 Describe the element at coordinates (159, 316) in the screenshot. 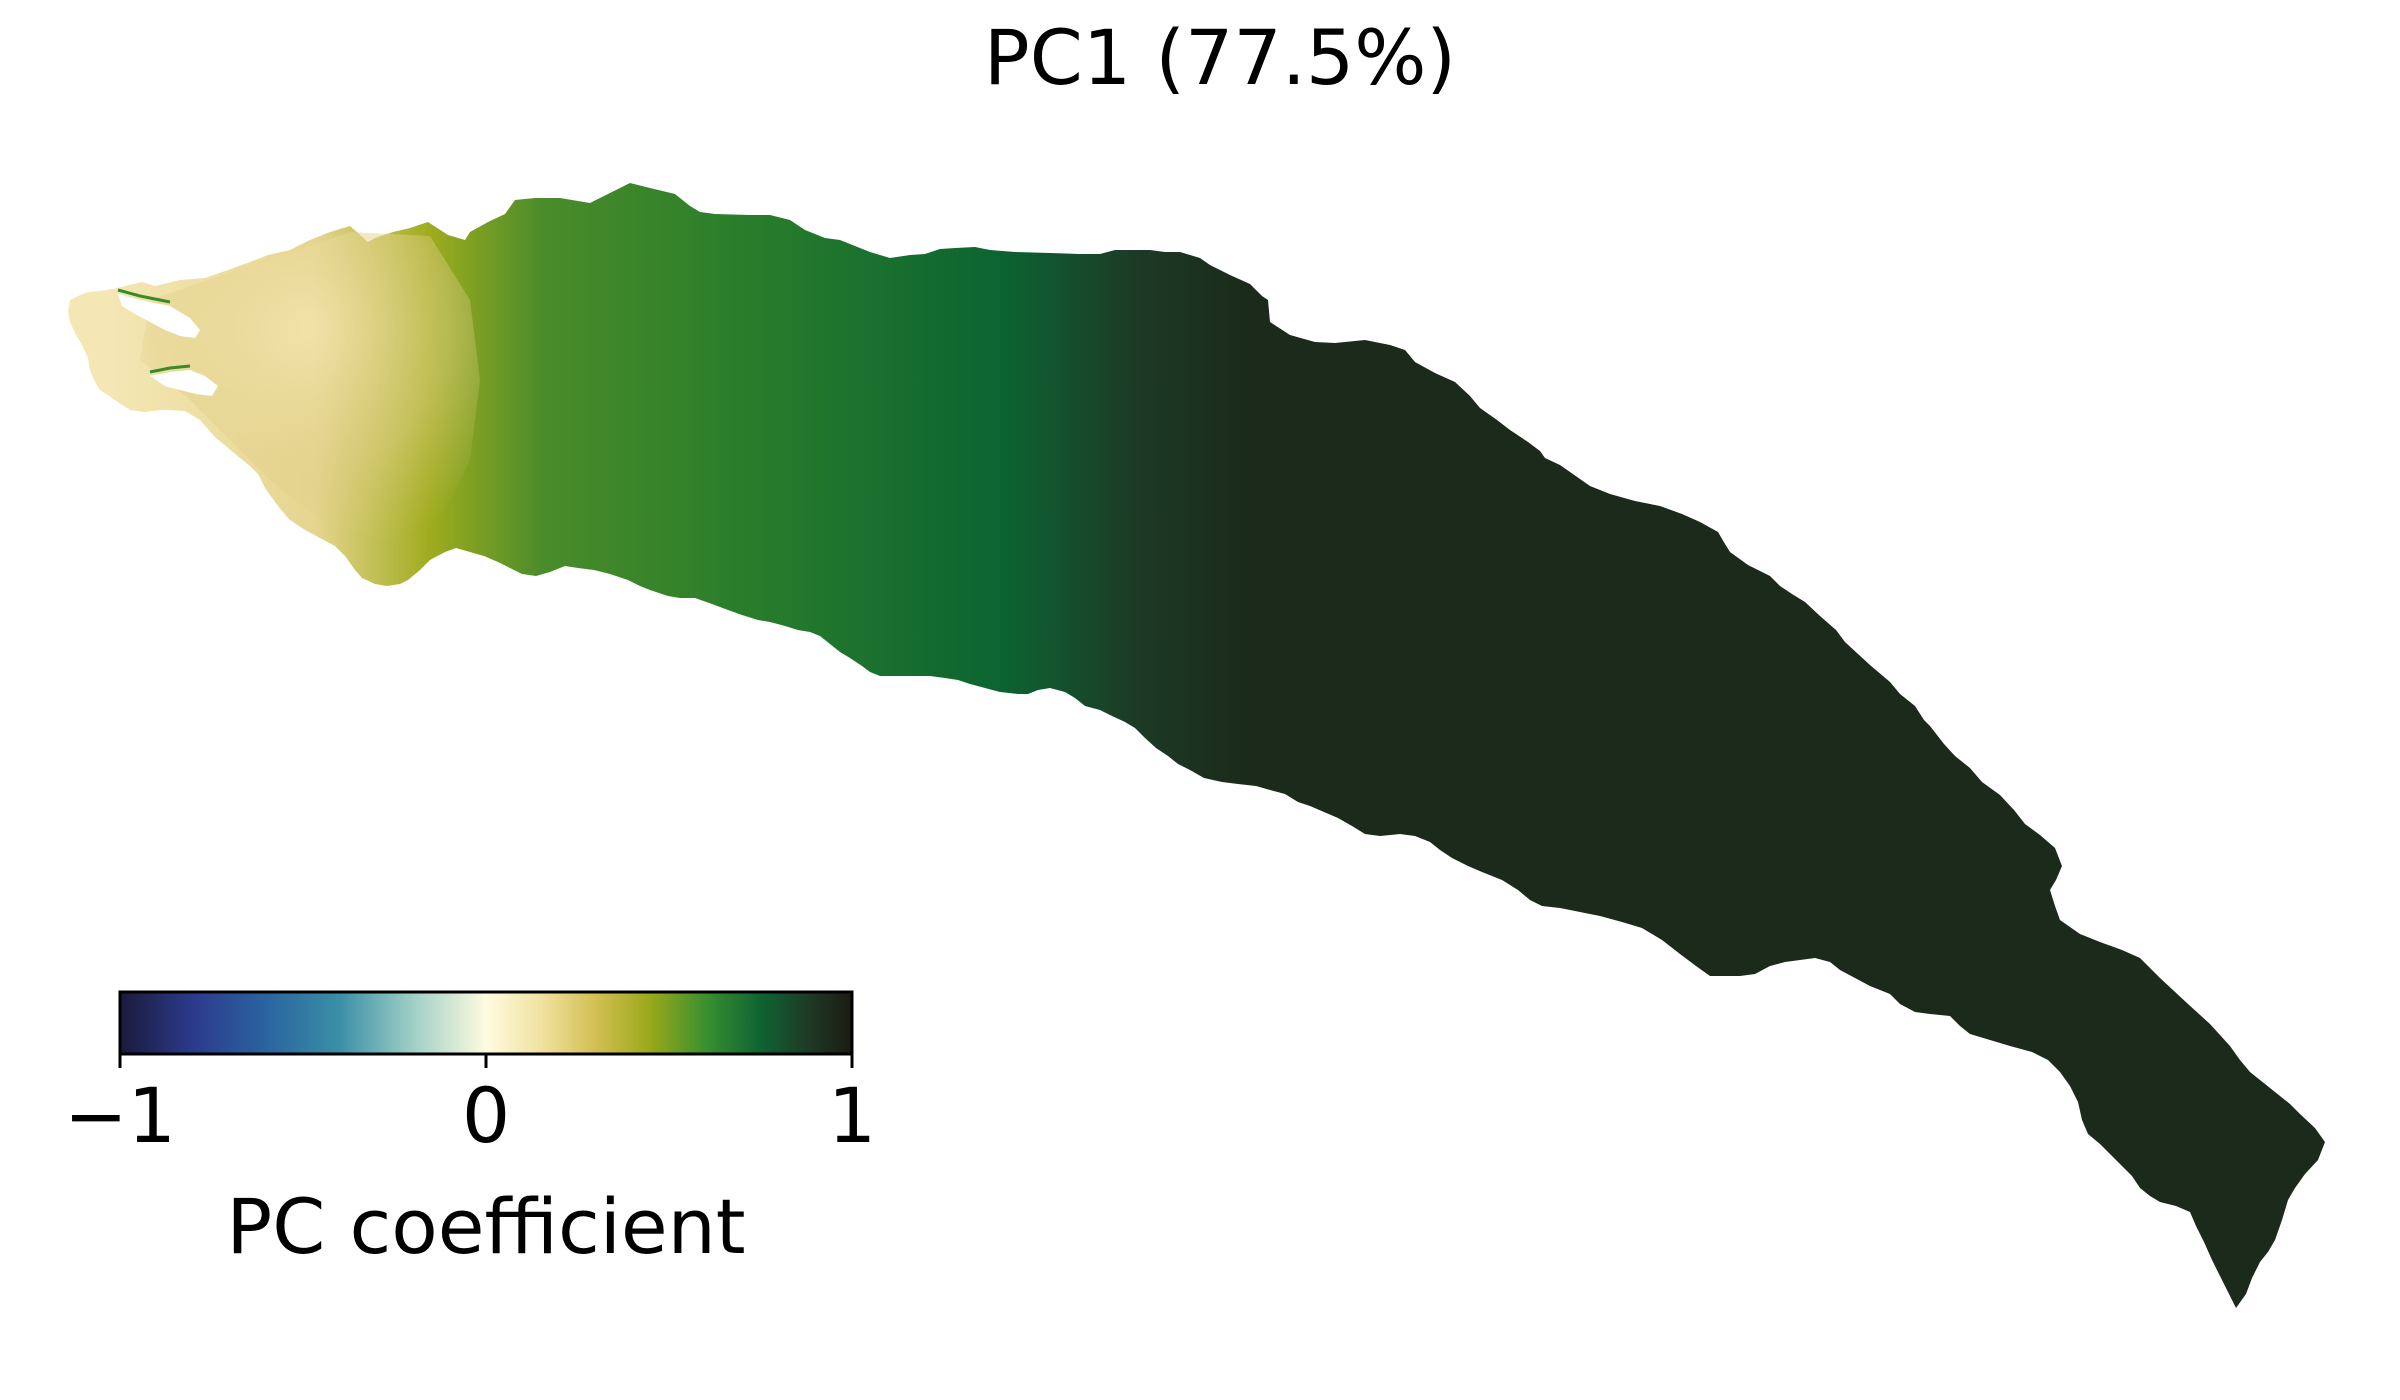

I see `inlet-north` at that location.